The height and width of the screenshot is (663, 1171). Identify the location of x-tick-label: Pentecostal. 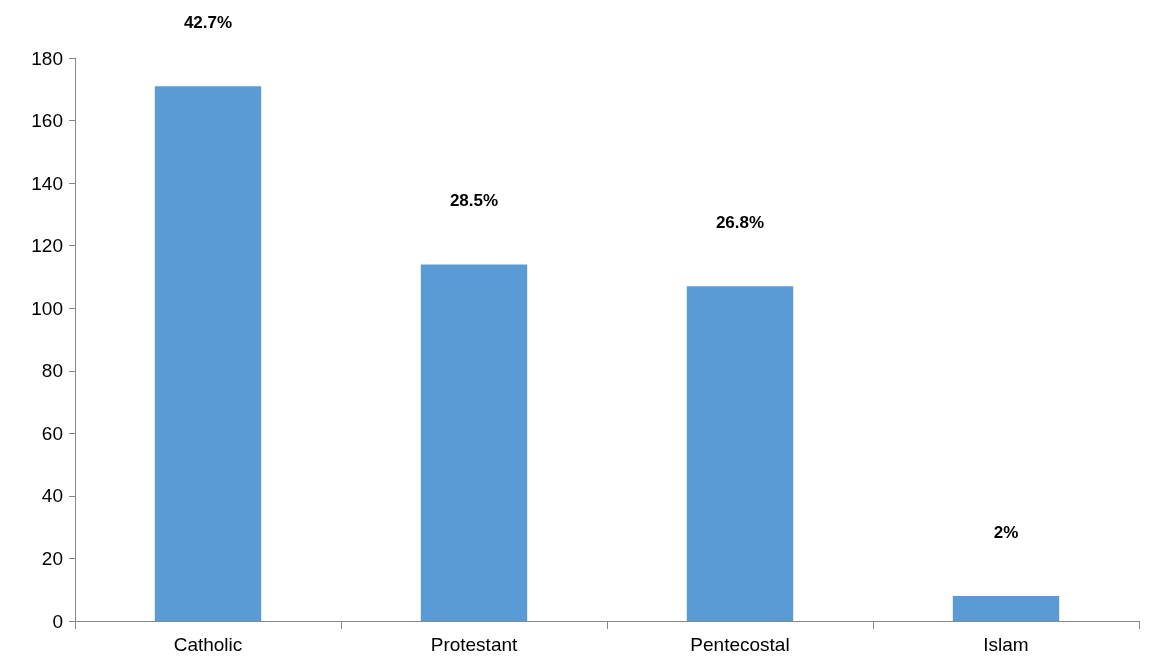
(740, 644).